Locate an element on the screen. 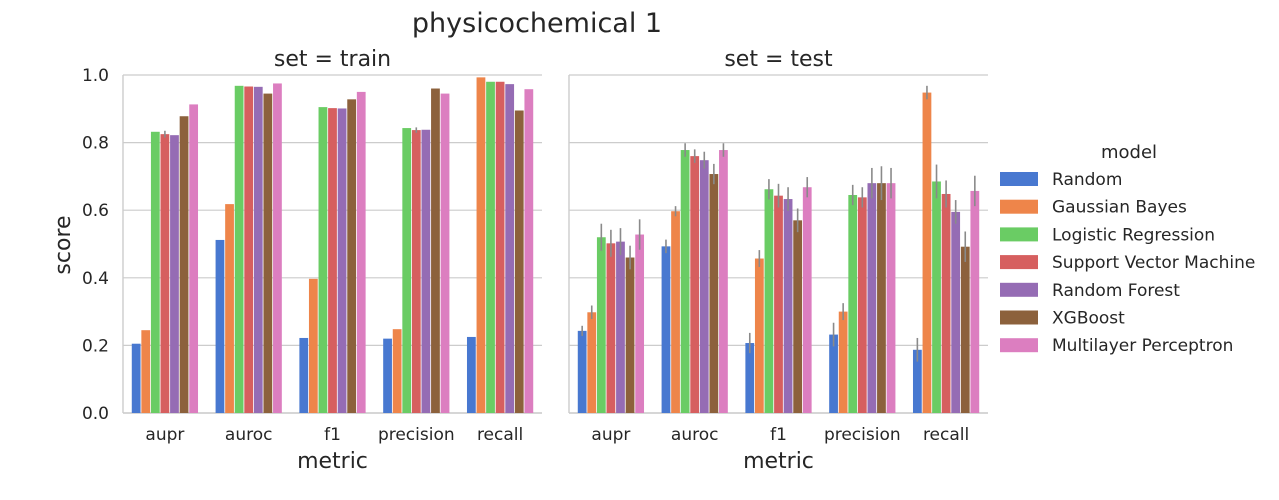 This screenshot has width=1279, height=500. legend-label: Multilayer Perceptron is located at coordinates (1142, 346).